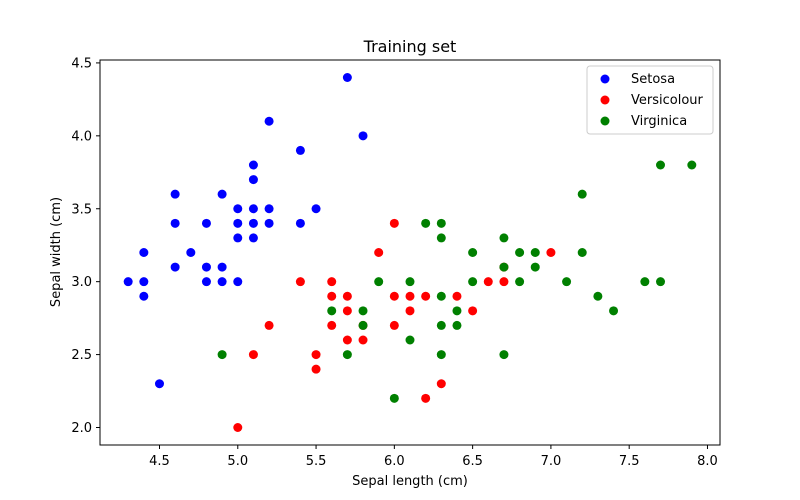 The image size is (800, 500). What do you see at coordinates (629, 461) in the screenshot?
I see `x-tick-label: 7.5` at bounding box center [629, 461].